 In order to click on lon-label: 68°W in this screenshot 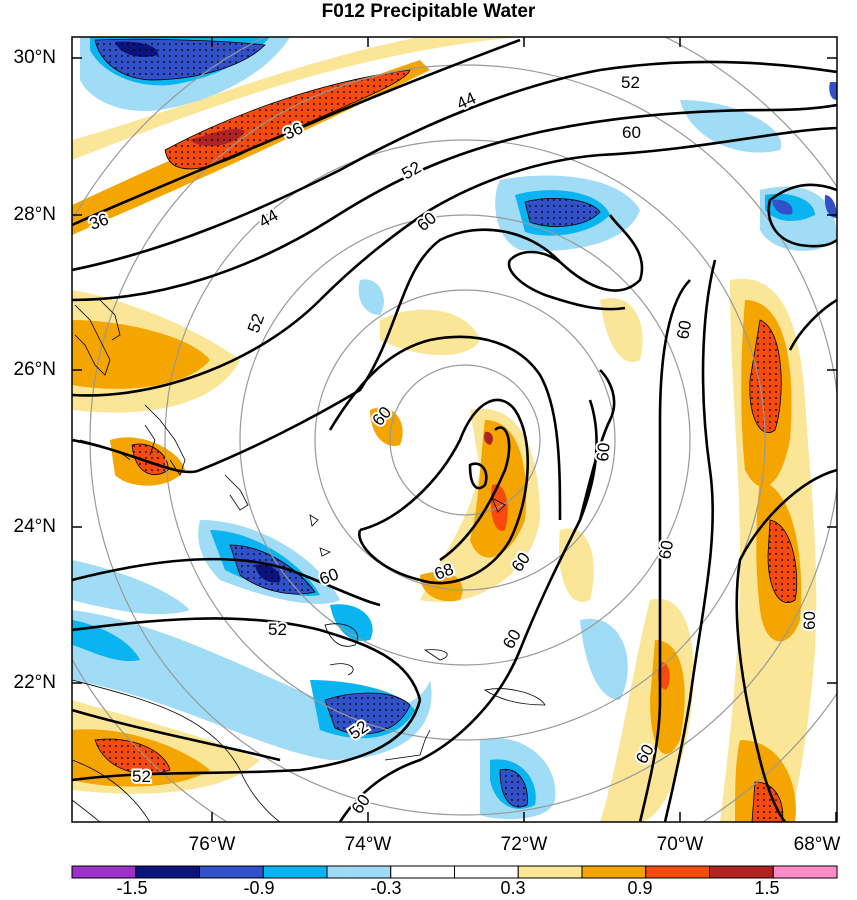, I will do `click(817, 844)`.